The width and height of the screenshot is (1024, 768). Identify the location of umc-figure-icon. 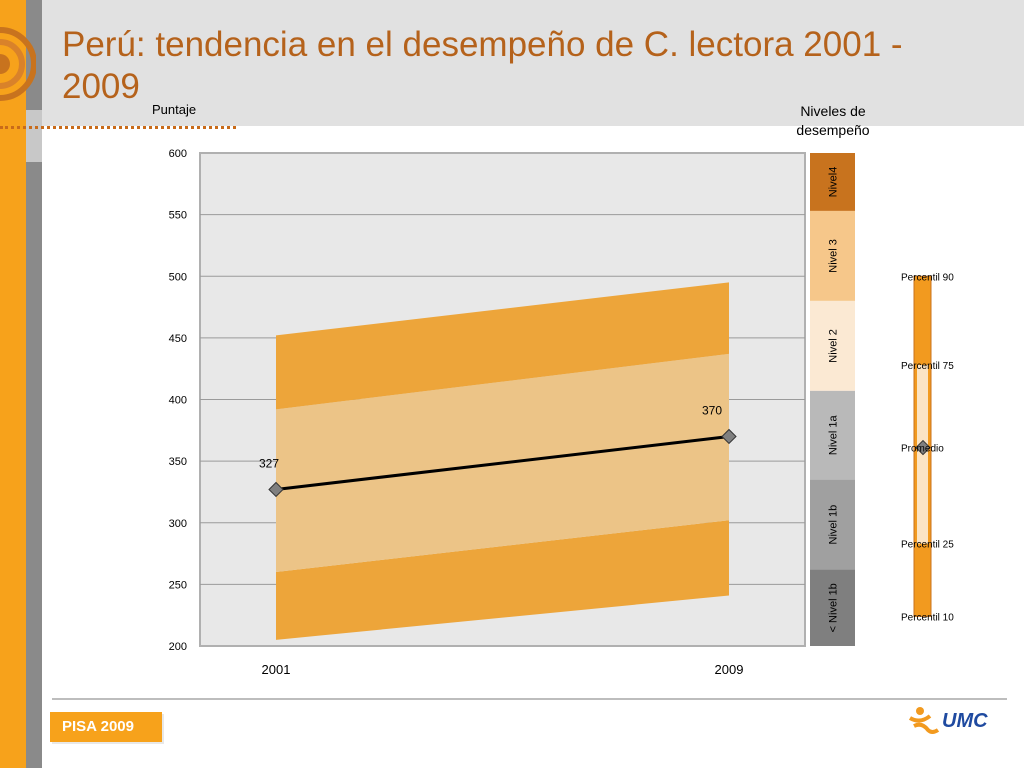
(924, 720).